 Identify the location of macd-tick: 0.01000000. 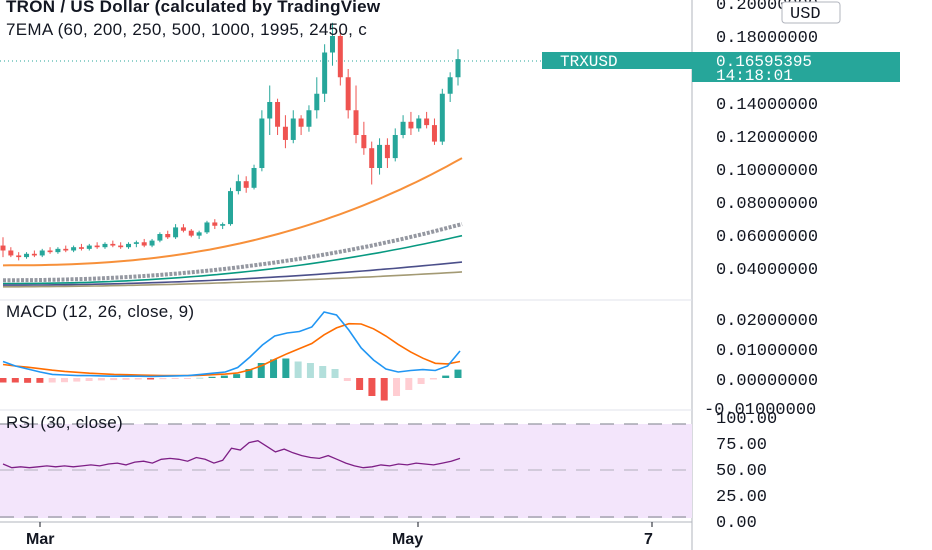
(767, 351).